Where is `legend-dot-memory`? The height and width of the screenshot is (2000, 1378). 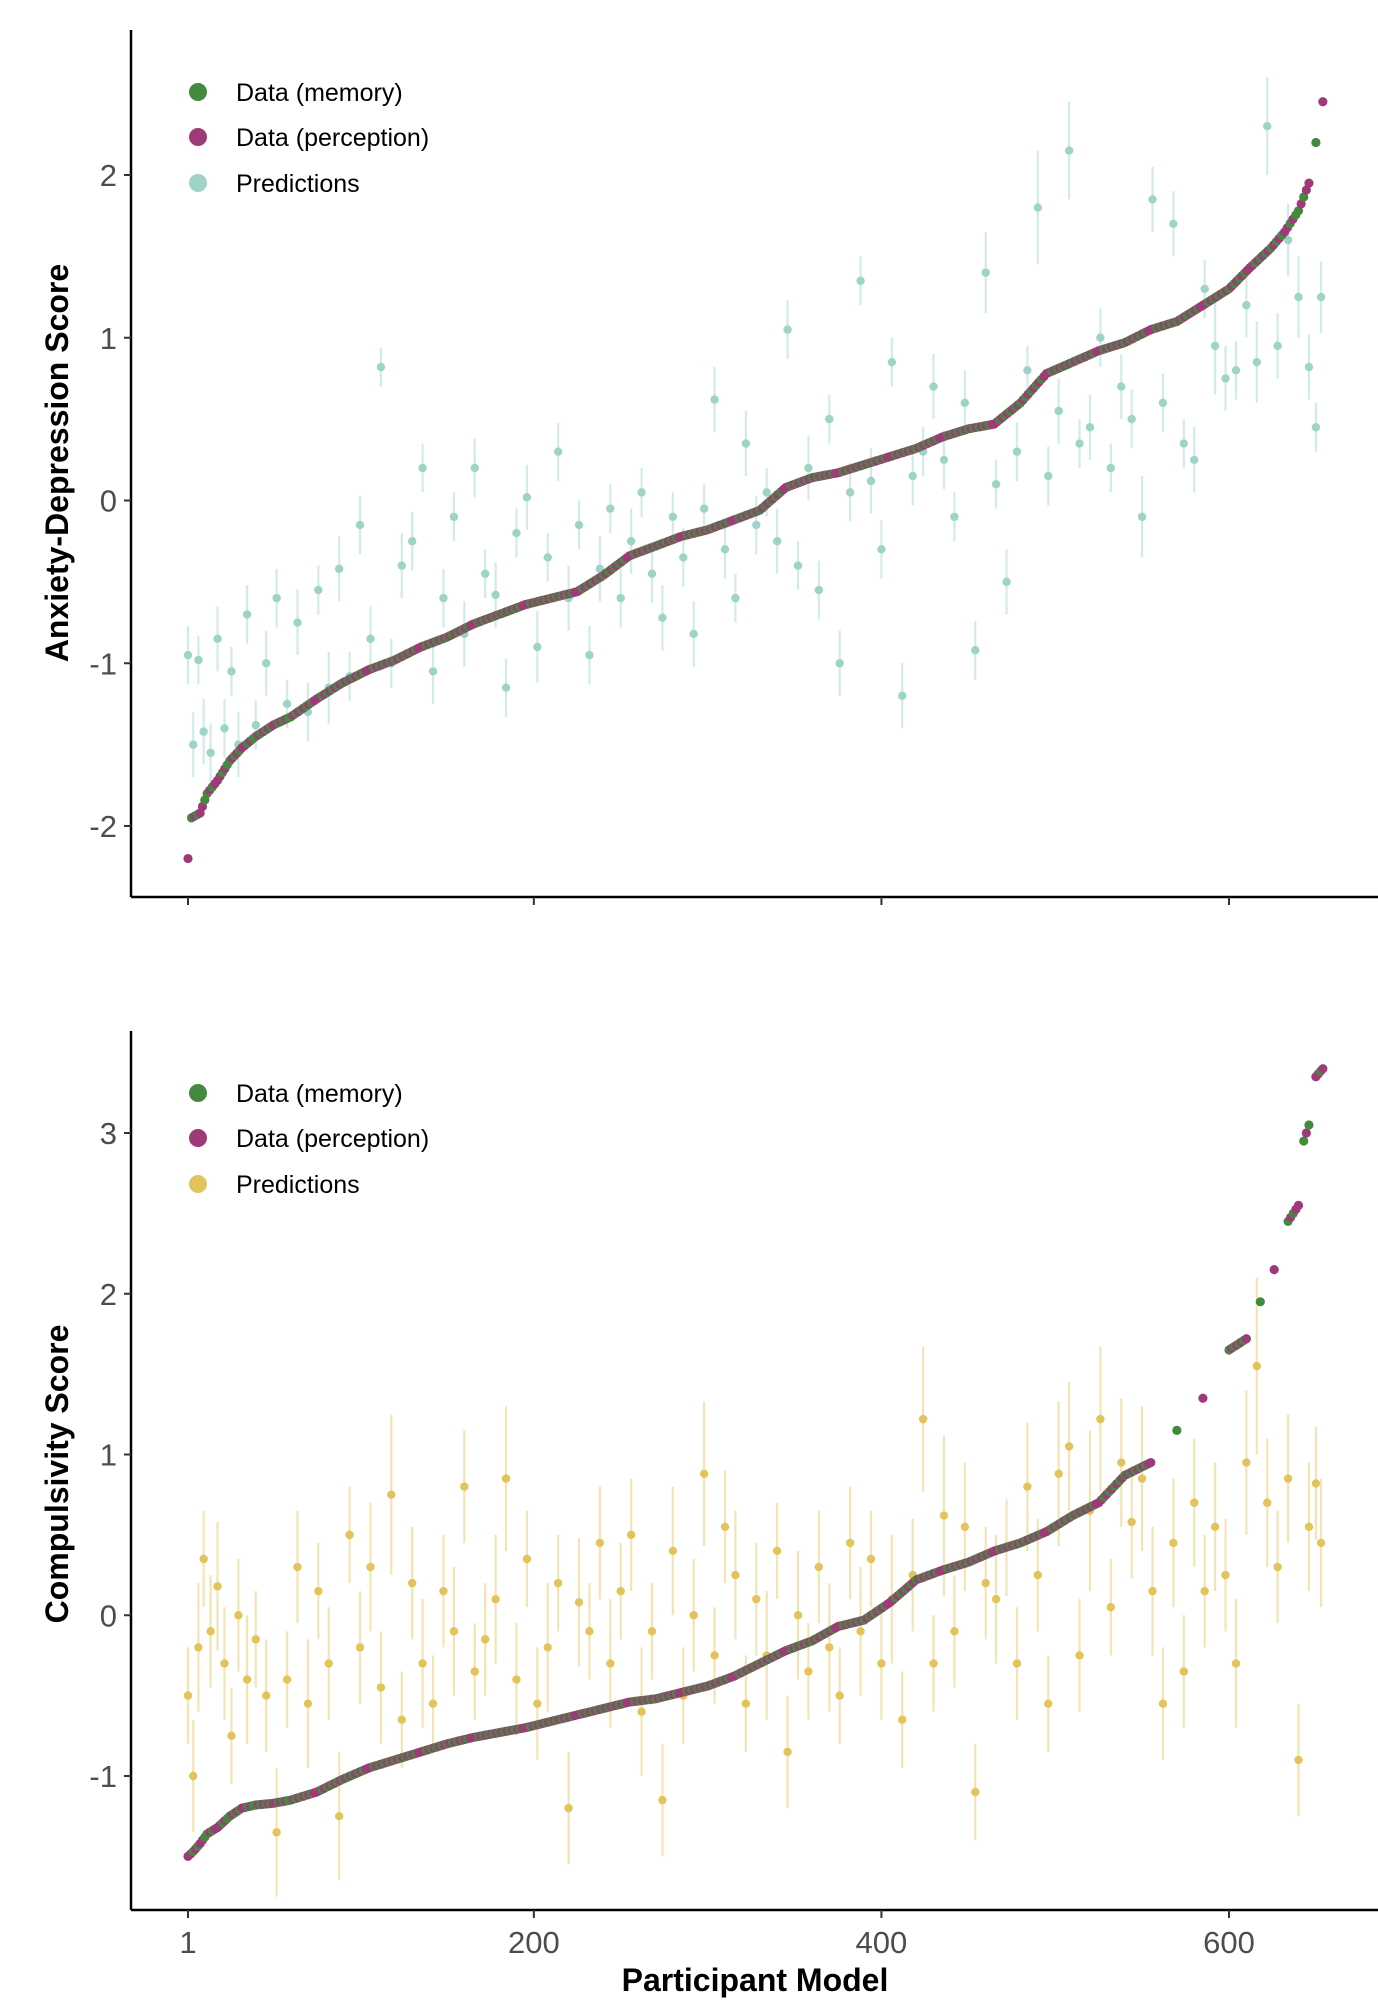
legend-dot-memory is located at coordinates (198, 1093).